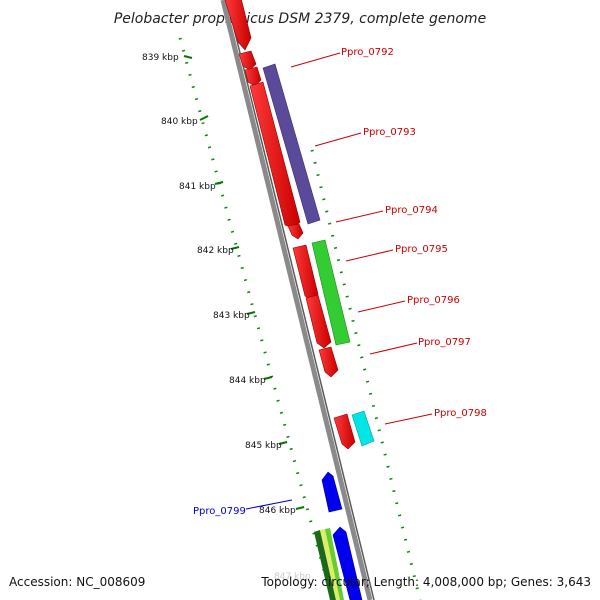 The image size is (600, 600). I want to click on kbp-label: 842 kbp, so click(215, 251).